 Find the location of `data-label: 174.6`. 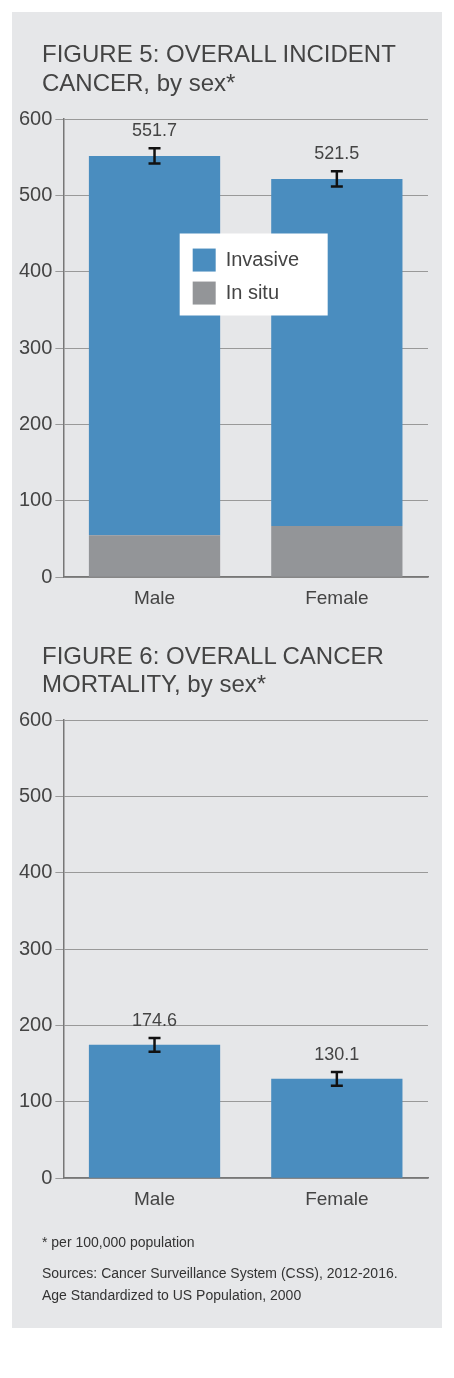

data-label: 174.6 is located at coordinates (155, 1020).